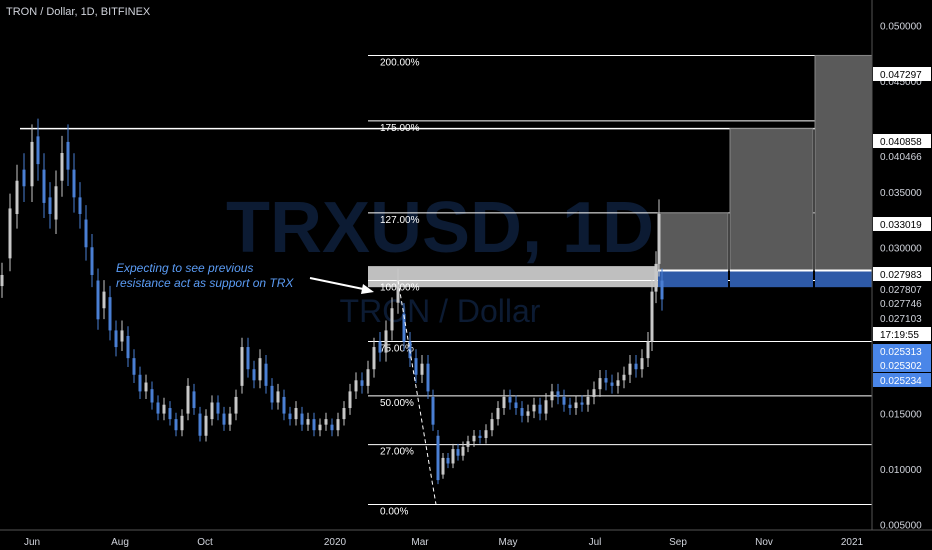 The height and width of the screenshot is (550, 932). What do you see at coordinates (400, 220) in the screenshot?
I see `fib-label: 127.00%` at bounding box center [400, 220].